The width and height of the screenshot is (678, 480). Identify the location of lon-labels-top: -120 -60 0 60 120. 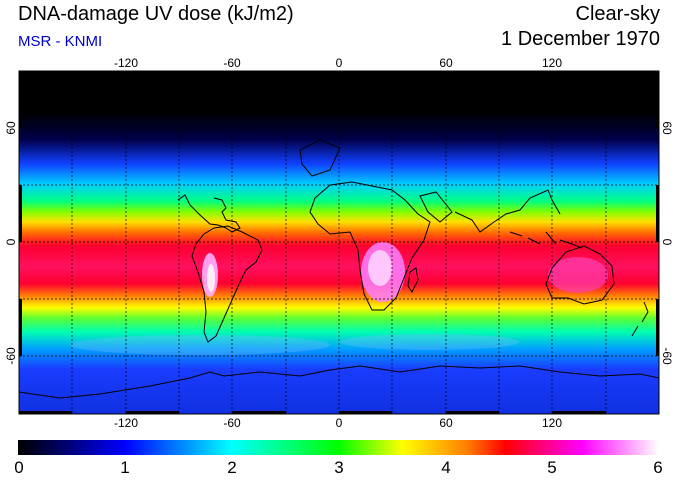
(338, 63).